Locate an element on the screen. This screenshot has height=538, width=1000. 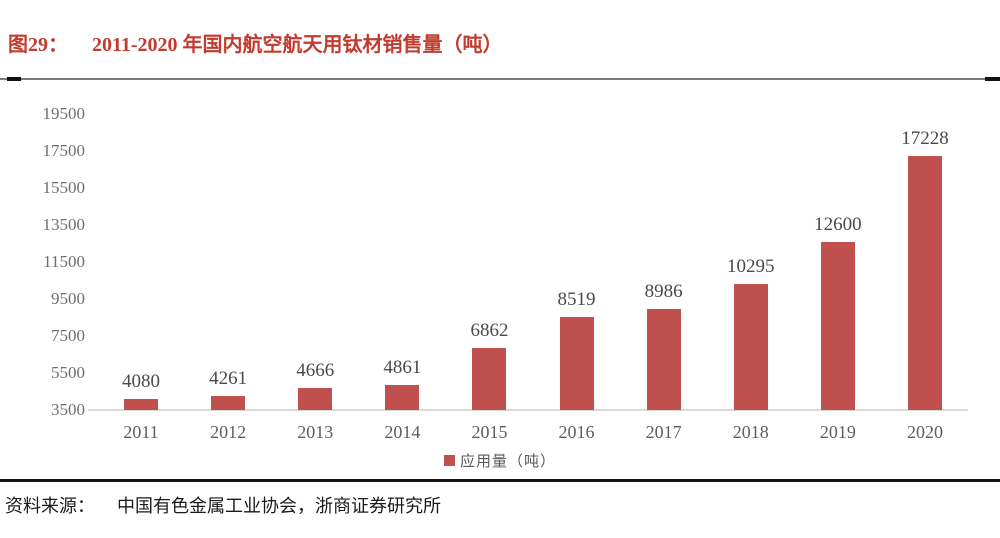
y-tick-label: 3500 is located at coordinates (68, 409).